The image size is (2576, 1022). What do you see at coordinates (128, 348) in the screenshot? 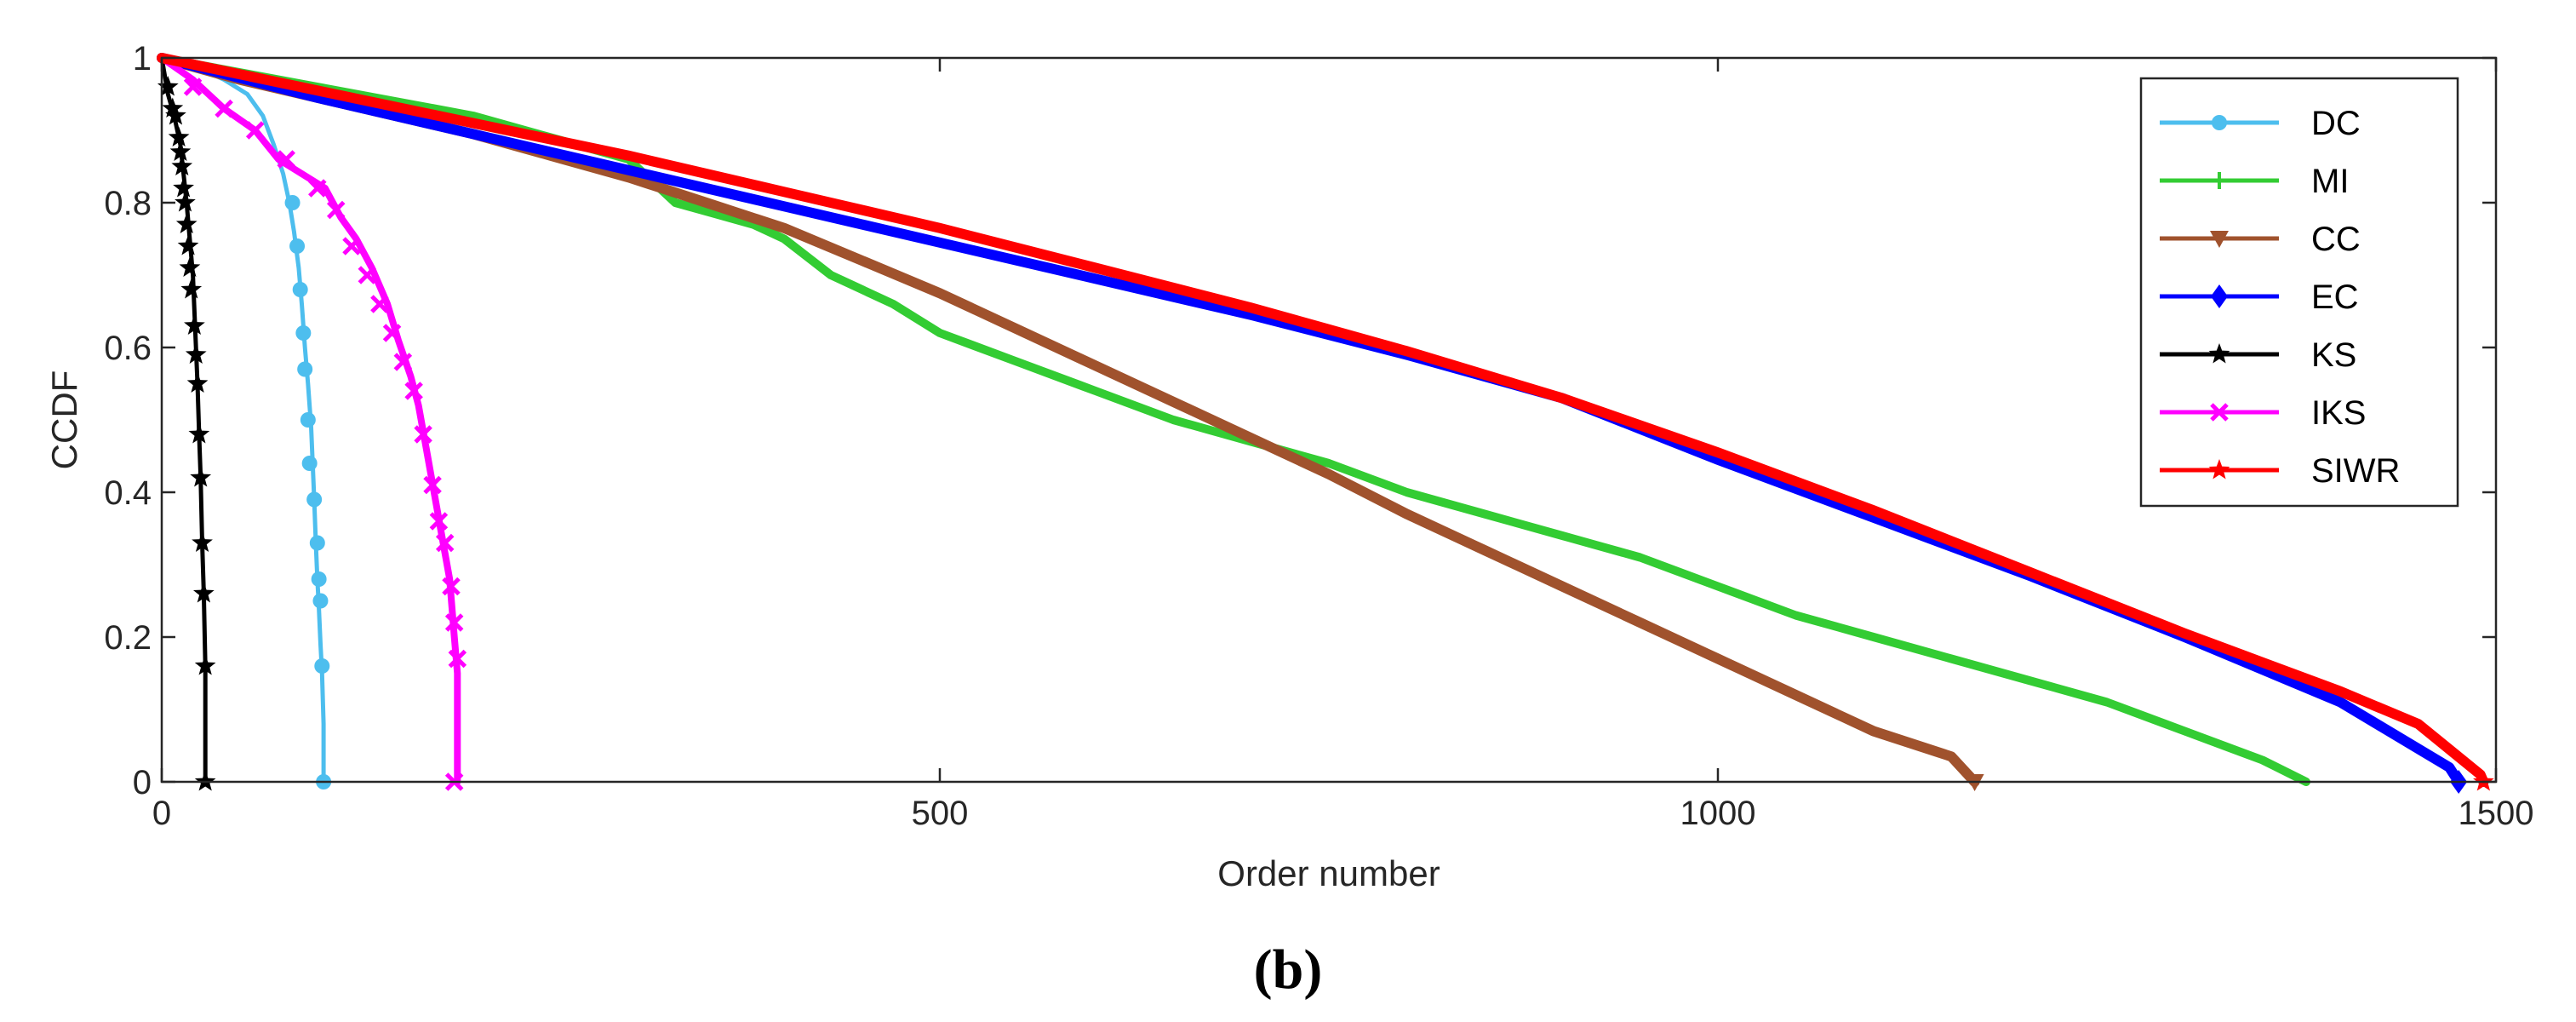
I see `y-tick-label: 0.6` at bounding box center [128, 348].